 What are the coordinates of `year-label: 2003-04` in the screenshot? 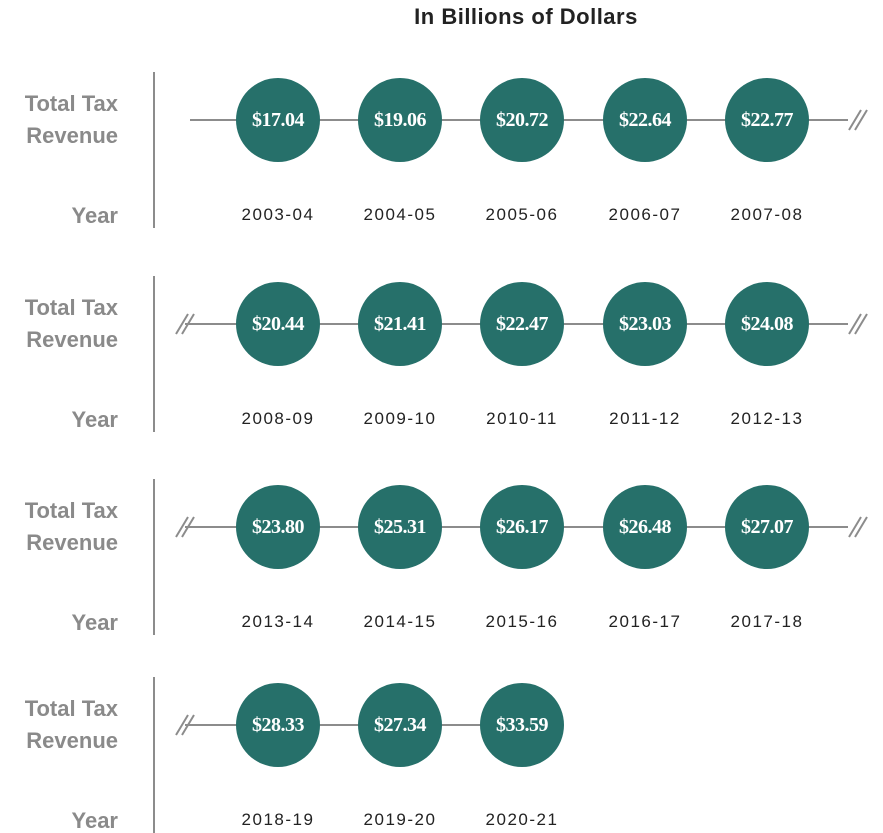 It's located at (278, 214).